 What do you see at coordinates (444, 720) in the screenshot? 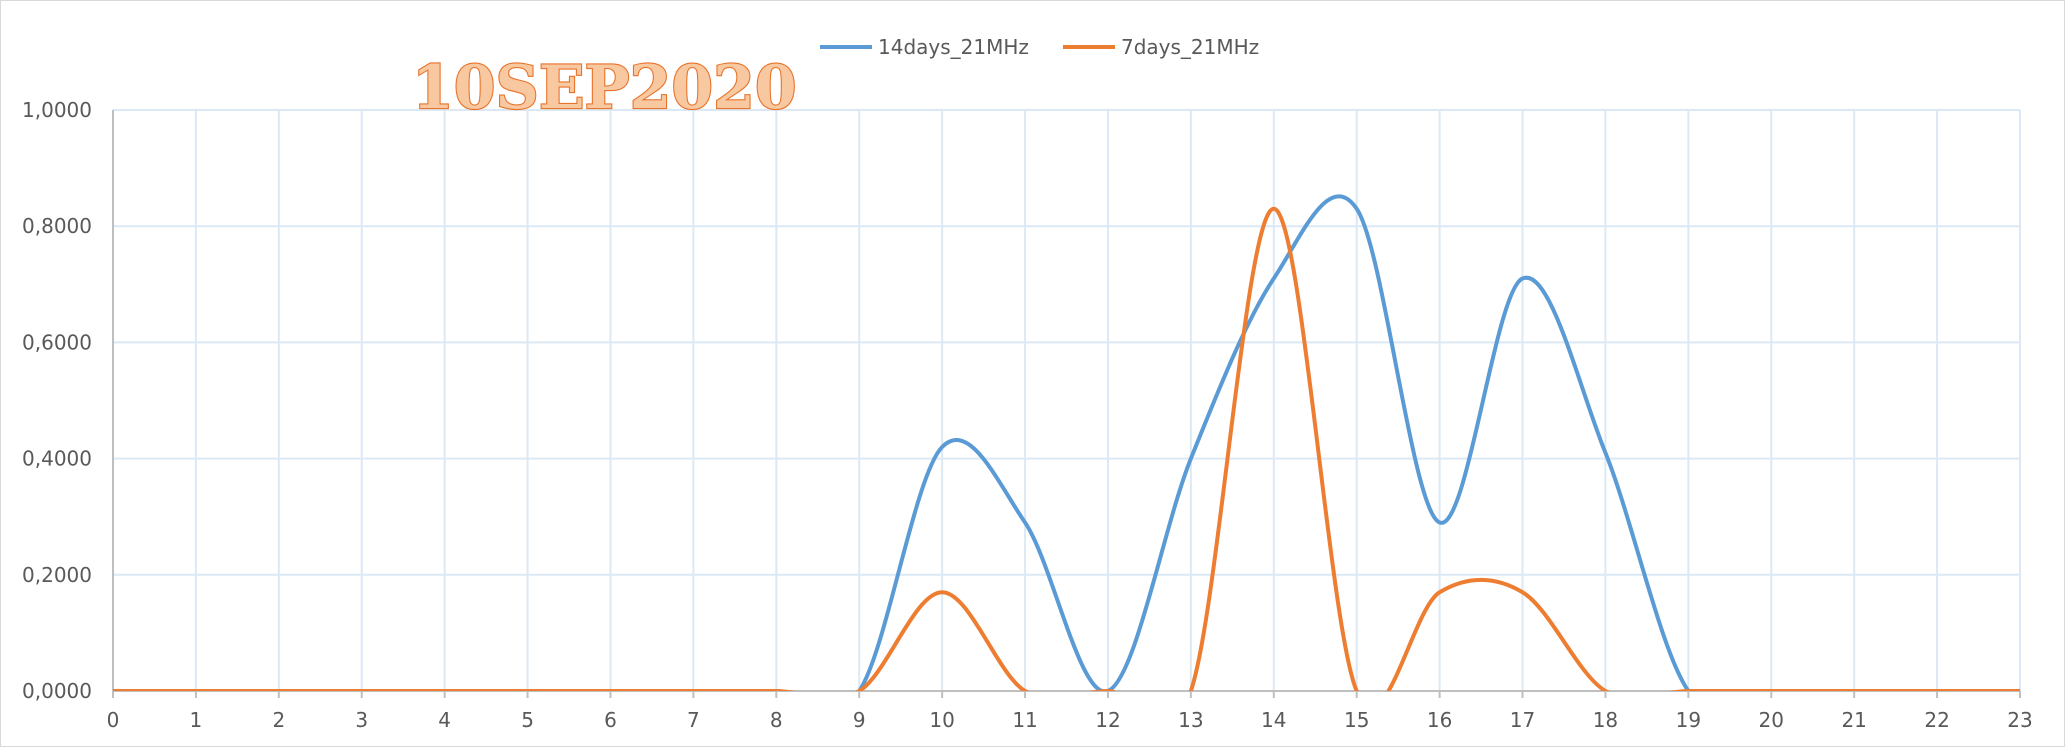
I see `x-tick-label: 4` at bounding box center [444, 720].